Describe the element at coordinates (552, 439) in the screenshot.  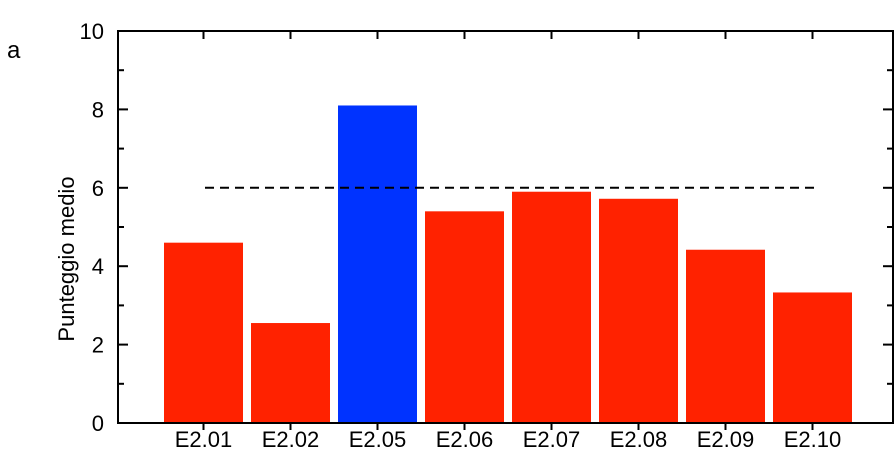
I see `x-tick-label: E2.07` at that location.